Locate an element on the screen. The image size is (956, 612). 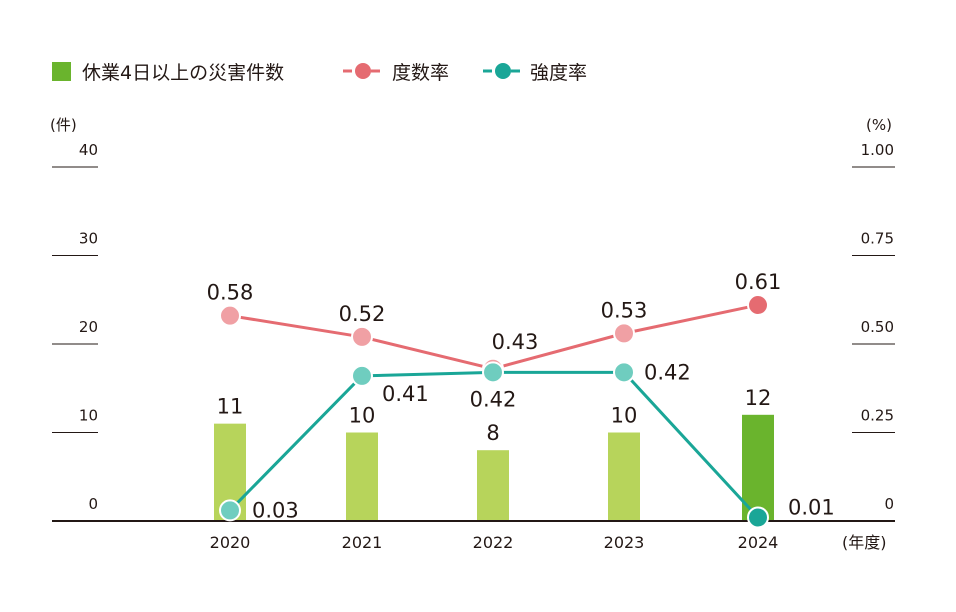
legend-label-frequency: 度数率 is located at coordinates (420, 73).